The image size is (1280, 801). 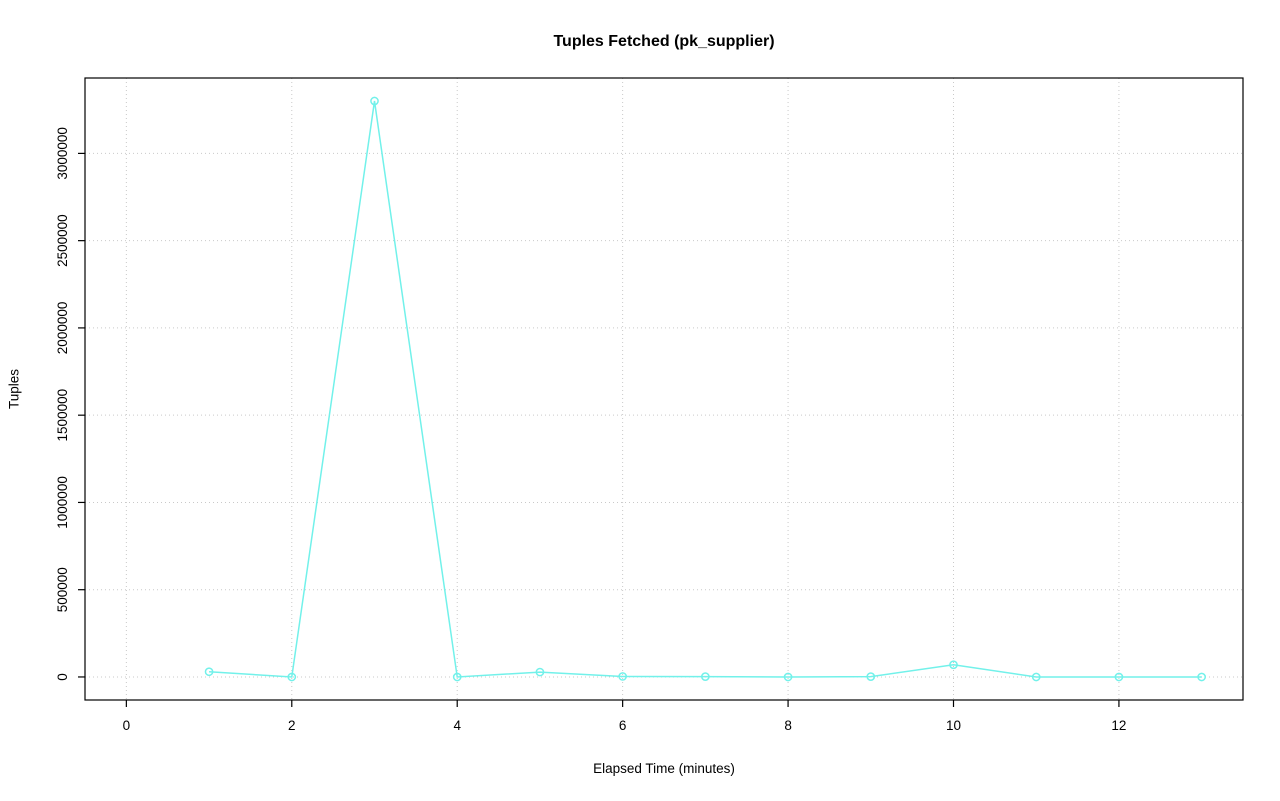 I want to click on y-axis-title: Tuples, so click(x=14, y=389).